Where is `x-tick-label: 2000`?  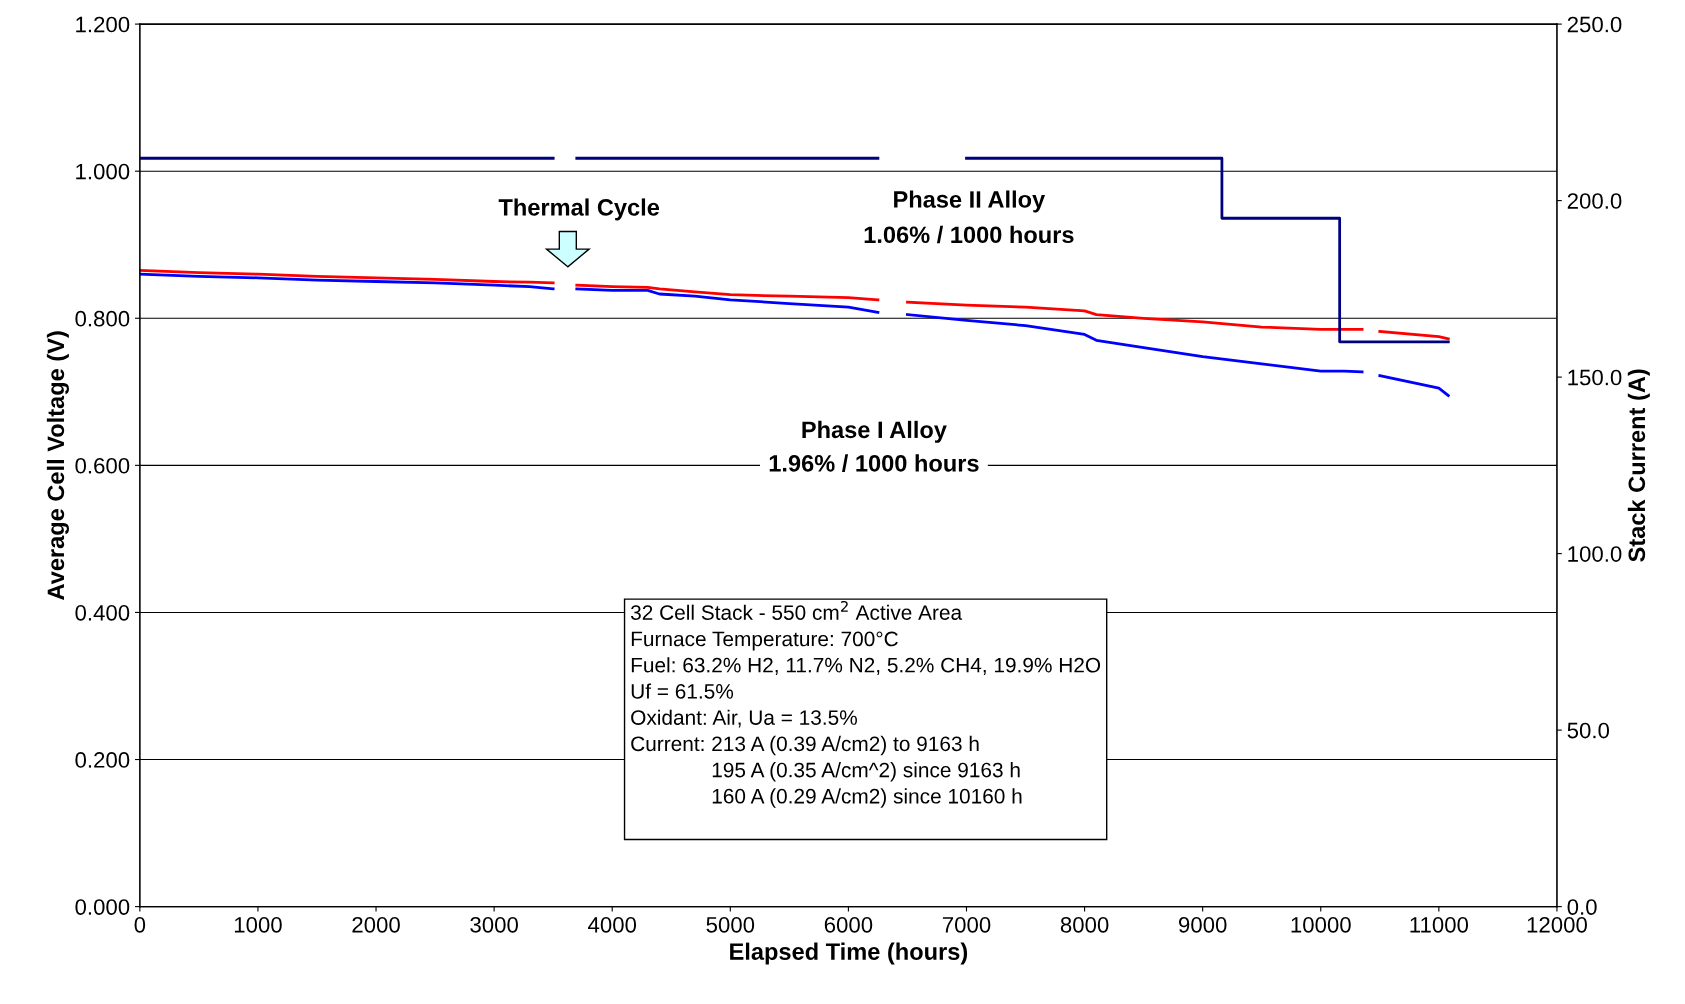 x-tick-label: 2000 is located at coordinates (376, 924).